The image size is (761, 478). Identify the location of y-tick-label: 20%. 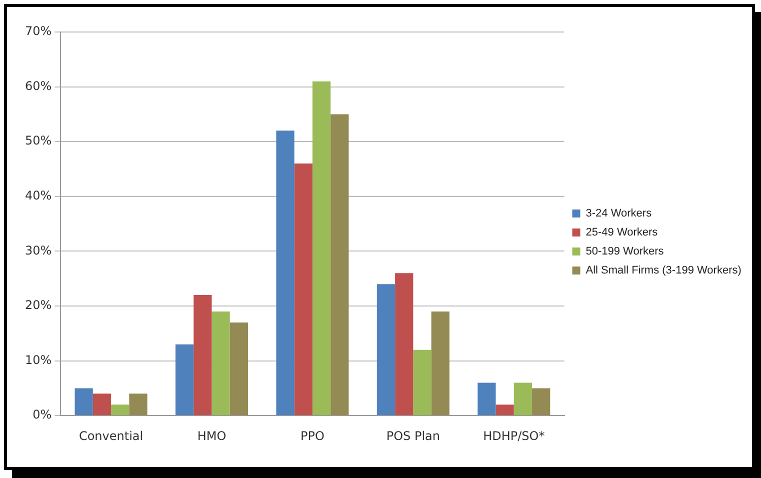
(38, 305).